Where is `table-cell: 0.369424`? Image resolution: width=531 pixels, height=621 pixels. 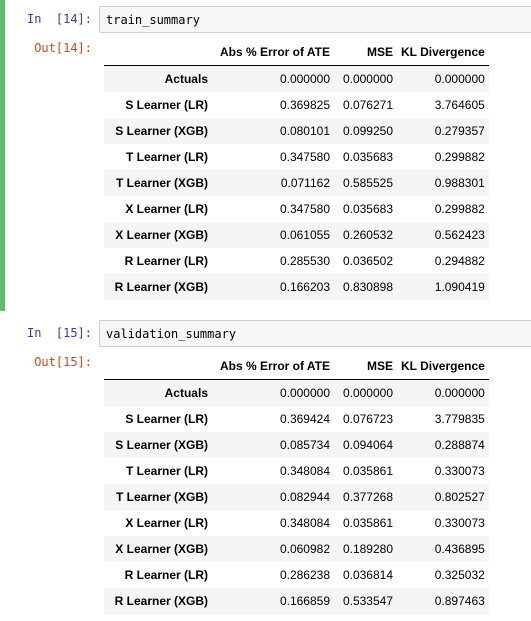
table-cell: 0.369424 is located at coordinates (304, 419).